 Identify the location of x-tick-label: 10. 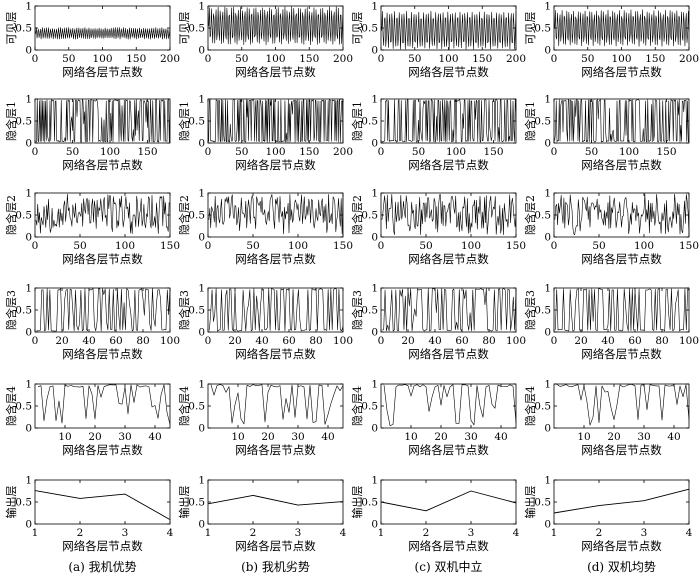
(64, 437).